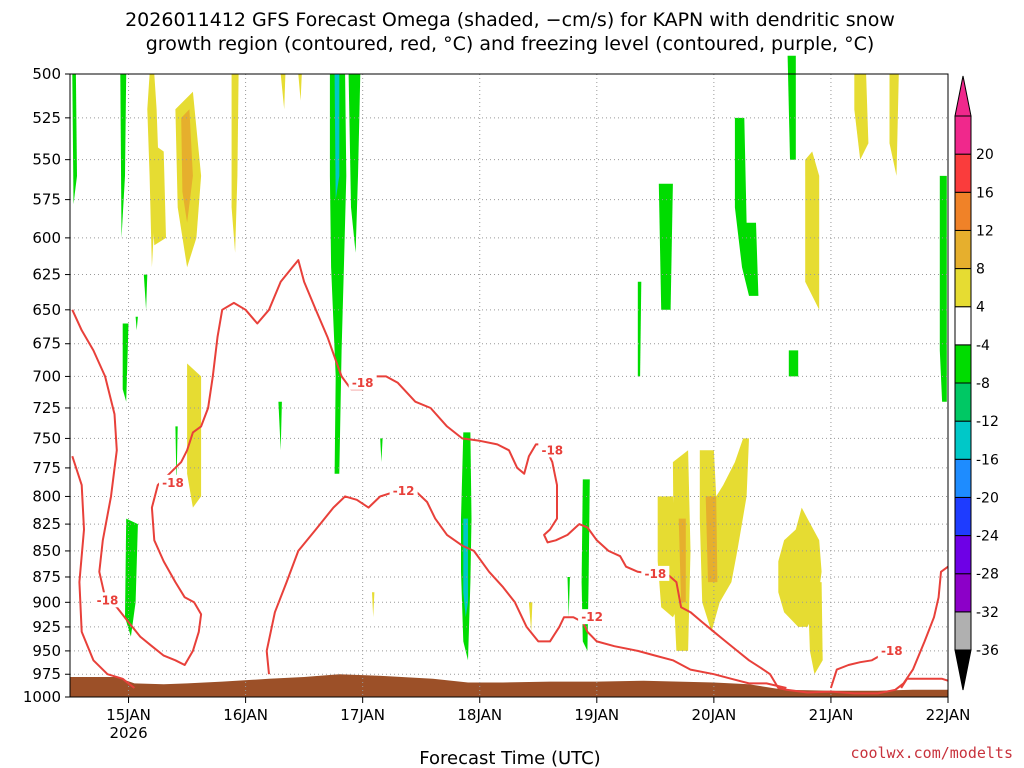 The image size is (1024, 768). Describe the element at coordinates (509, 758) in the screenshot. I see `x-axis-label: Forecast Time (UTC)` at that location.